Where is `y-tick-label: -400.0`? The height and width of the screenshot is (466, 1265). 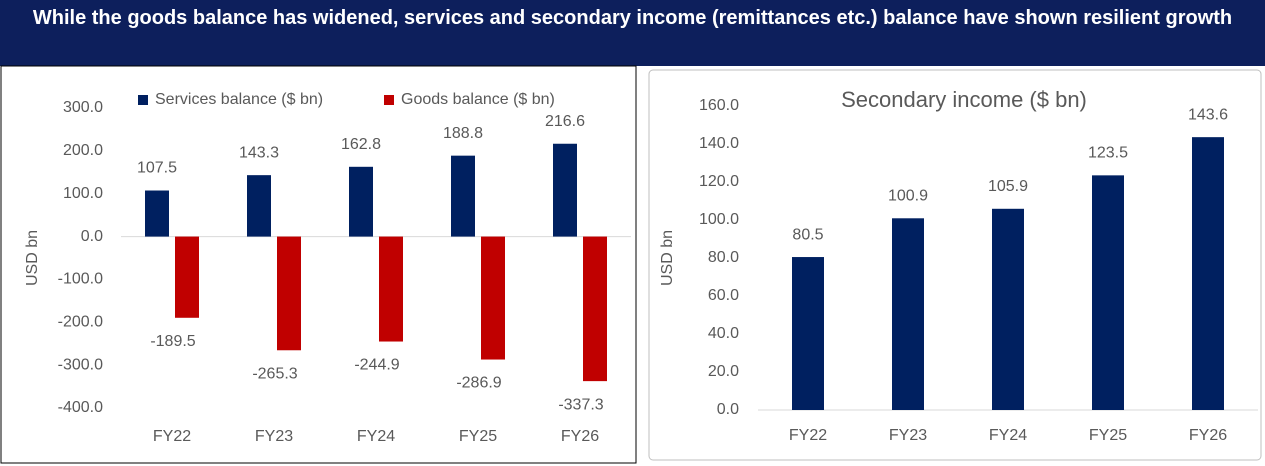
y-tick-label: -400.0 is located at coordinates (80, 407).